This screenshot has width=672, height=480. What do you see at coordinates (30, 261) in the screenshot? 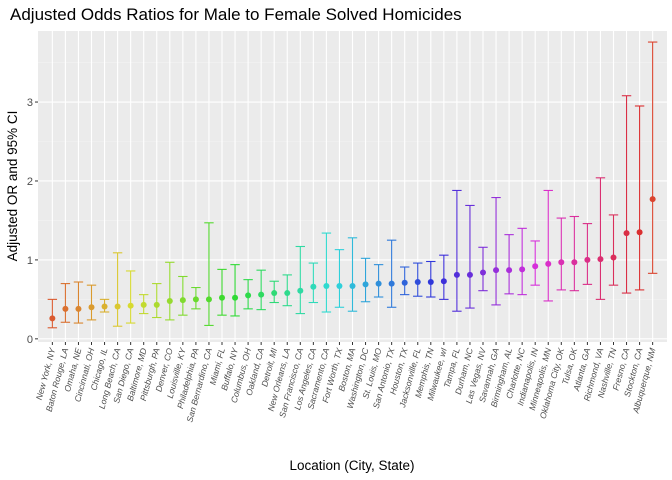
I see `y-tick-label: 1` at bounding box center [30, 261].